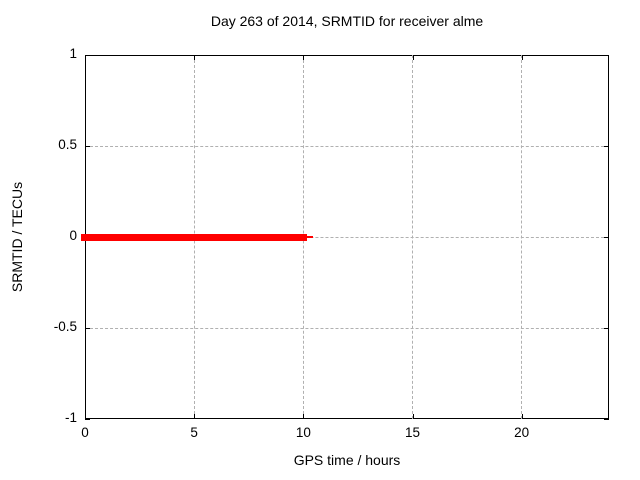  I want to click on series-line-srmtid, so click(194, 237).